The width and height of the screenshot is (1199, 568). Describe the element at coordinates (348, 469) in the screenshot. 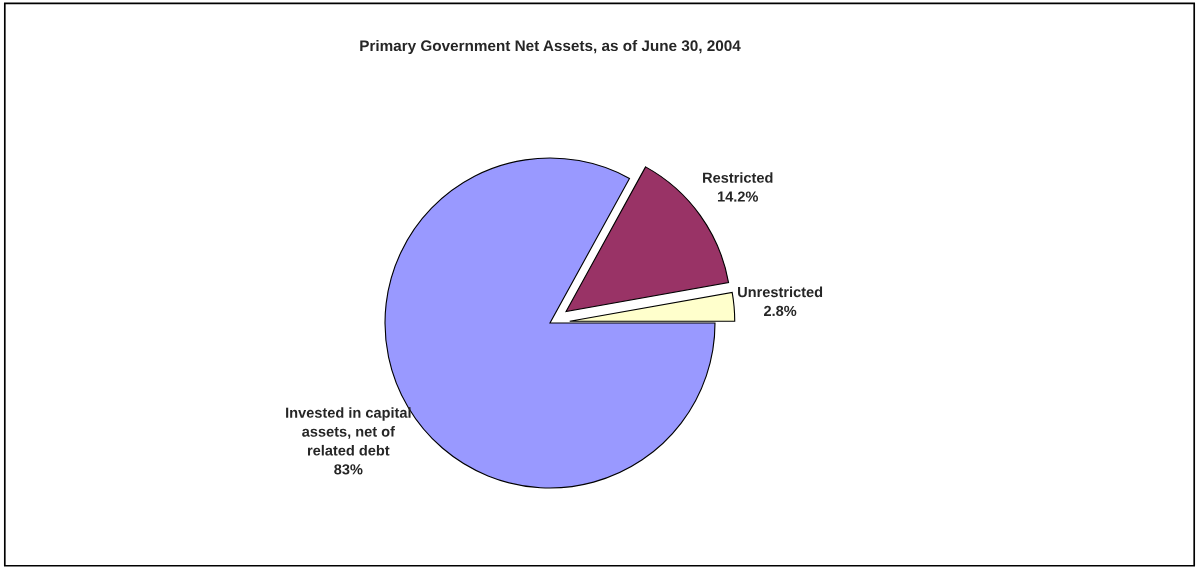

I see `data-label: 83%` at that location.